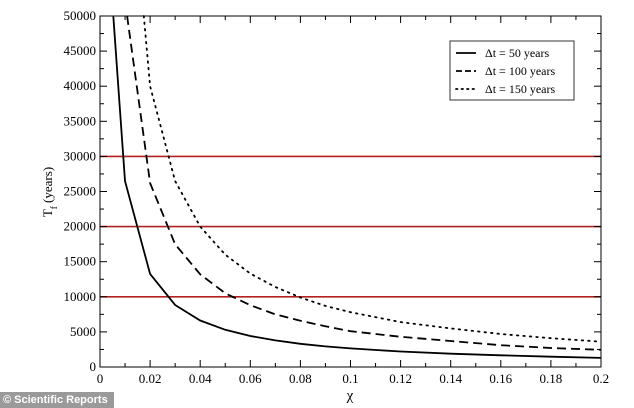  What do you see at coordinates (80, 120) in the screenshot?
I see `y-tick-label: 35000` at bounding box center [80, 120].